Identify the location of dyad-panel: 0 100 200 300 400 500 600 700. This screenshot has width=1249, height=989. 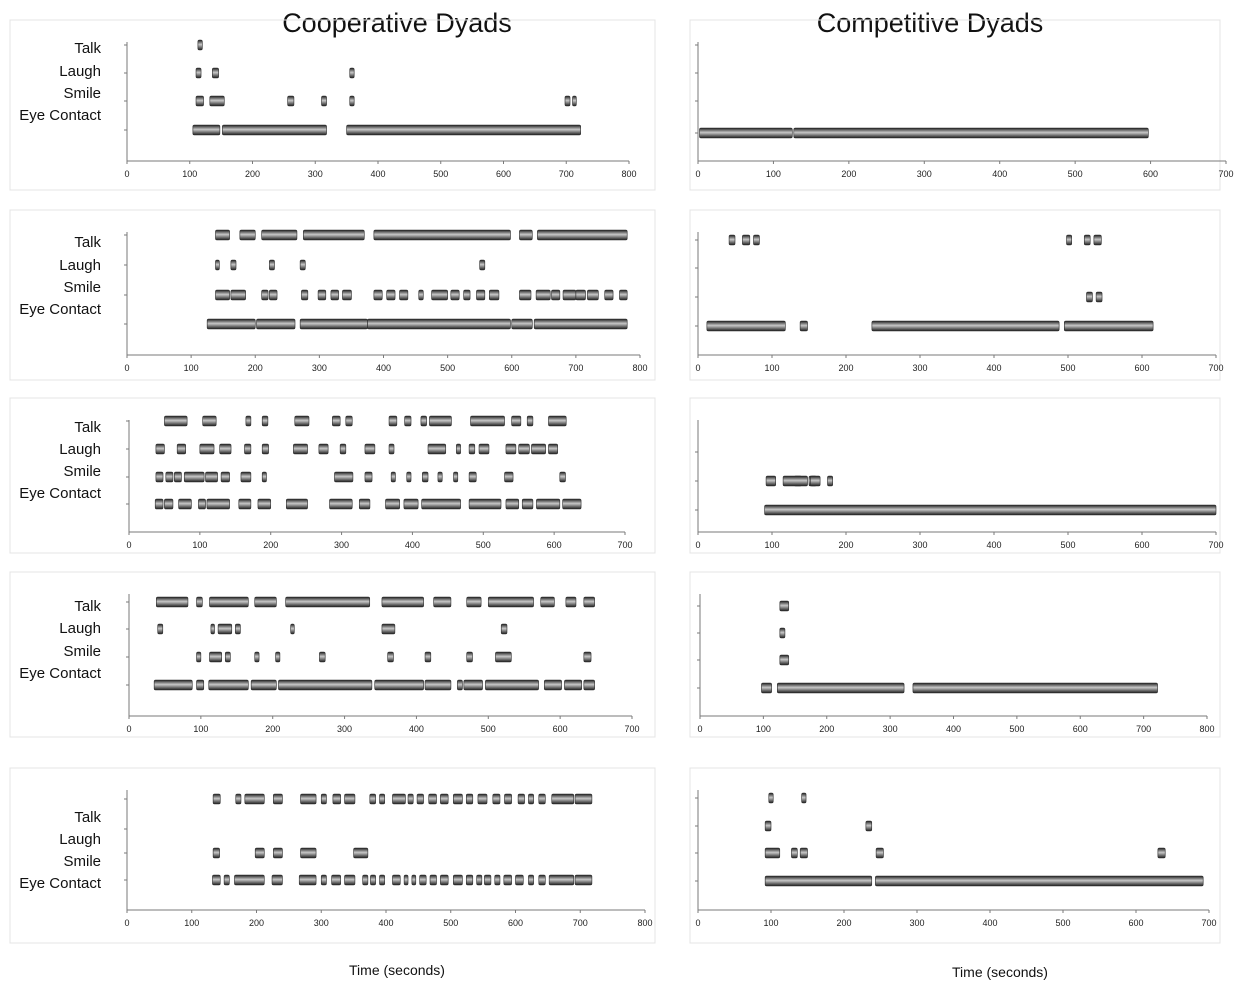
(955, 855).